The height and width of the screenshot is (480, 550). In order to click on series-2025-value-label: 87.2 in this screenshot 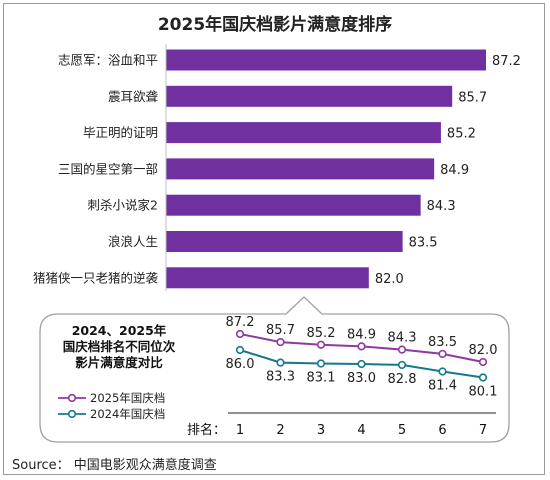, I will do `click(240, 322)`.